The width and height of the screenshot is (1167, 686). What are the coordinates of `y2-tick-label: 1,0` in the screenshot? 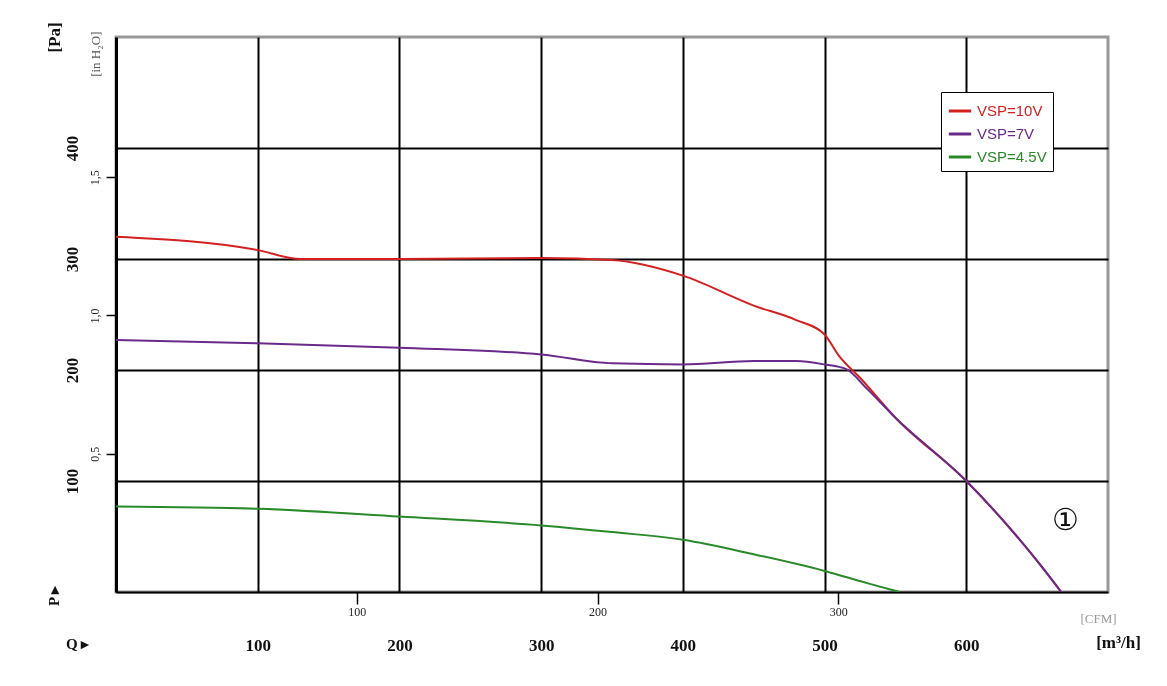 It's located at (94, 316).